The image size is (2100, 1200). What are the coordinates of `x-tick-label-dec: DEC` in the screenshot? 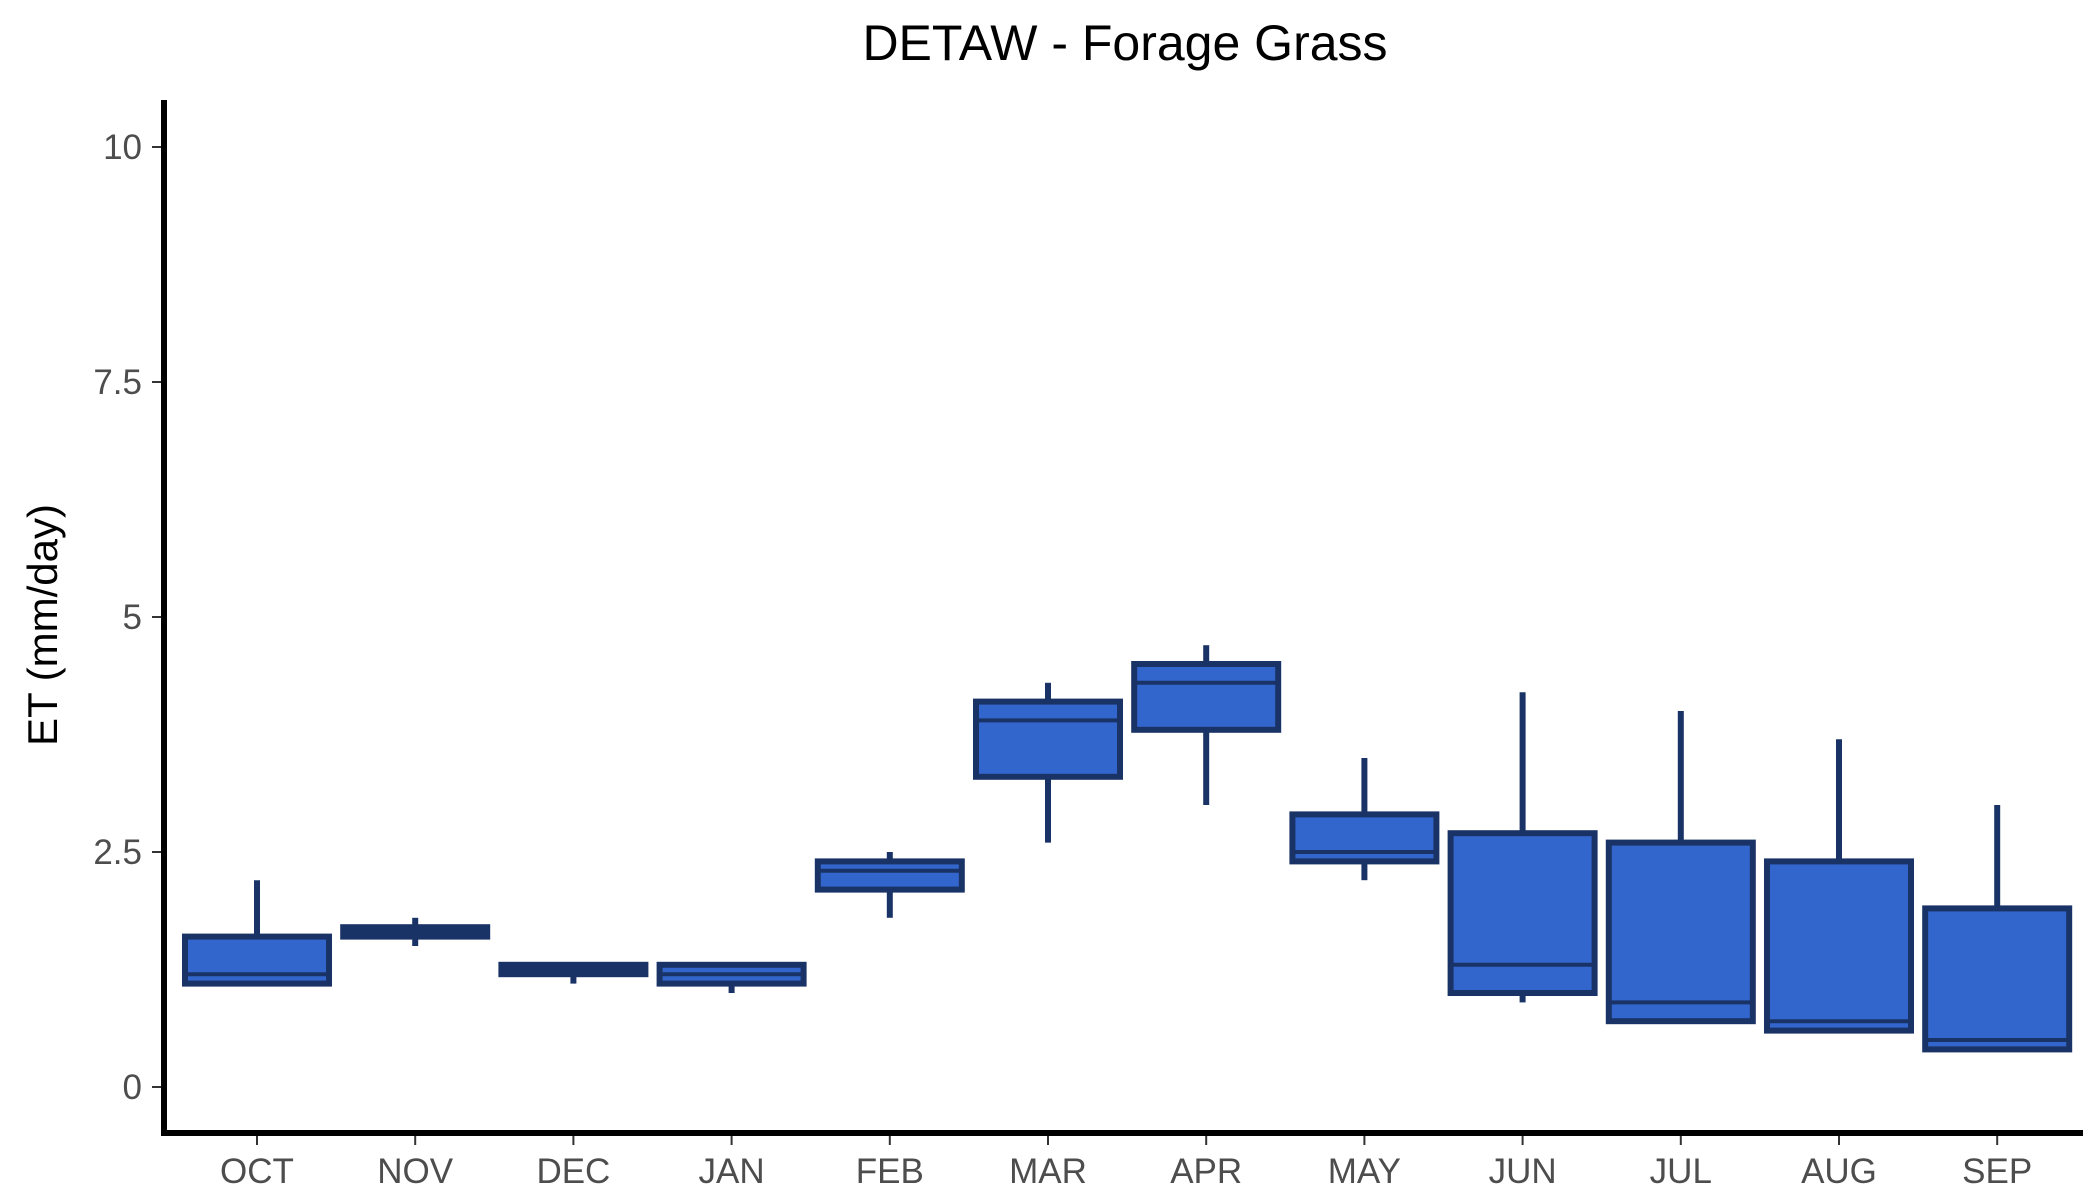 It's located at (573, 1171).